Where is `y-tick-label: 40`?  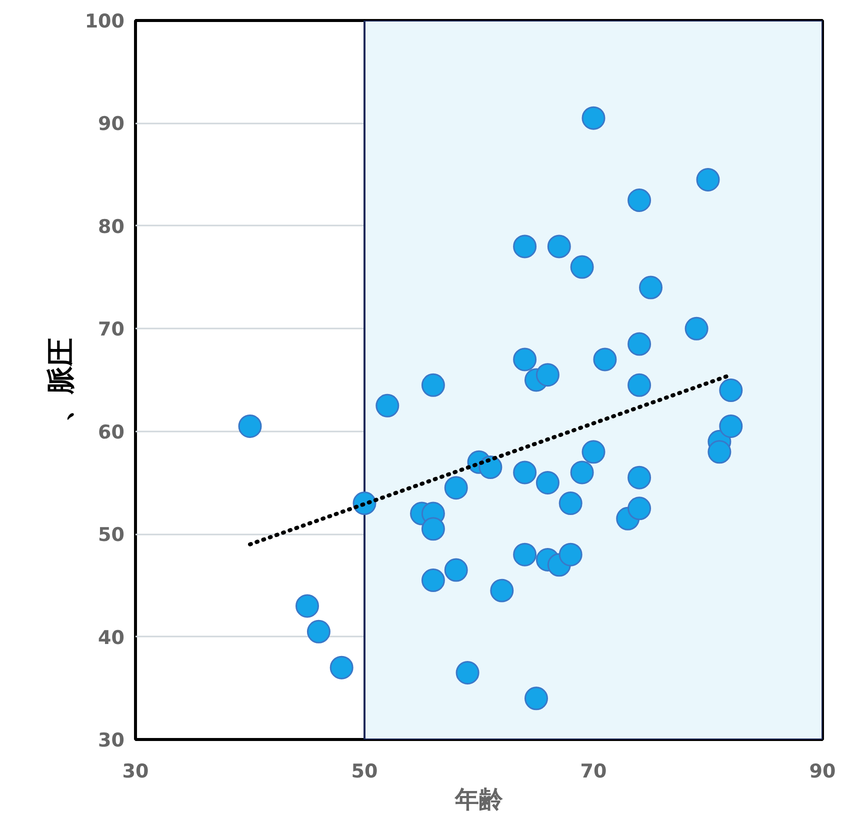 y-tick-label: 40 is located at coordinates (111, 637).